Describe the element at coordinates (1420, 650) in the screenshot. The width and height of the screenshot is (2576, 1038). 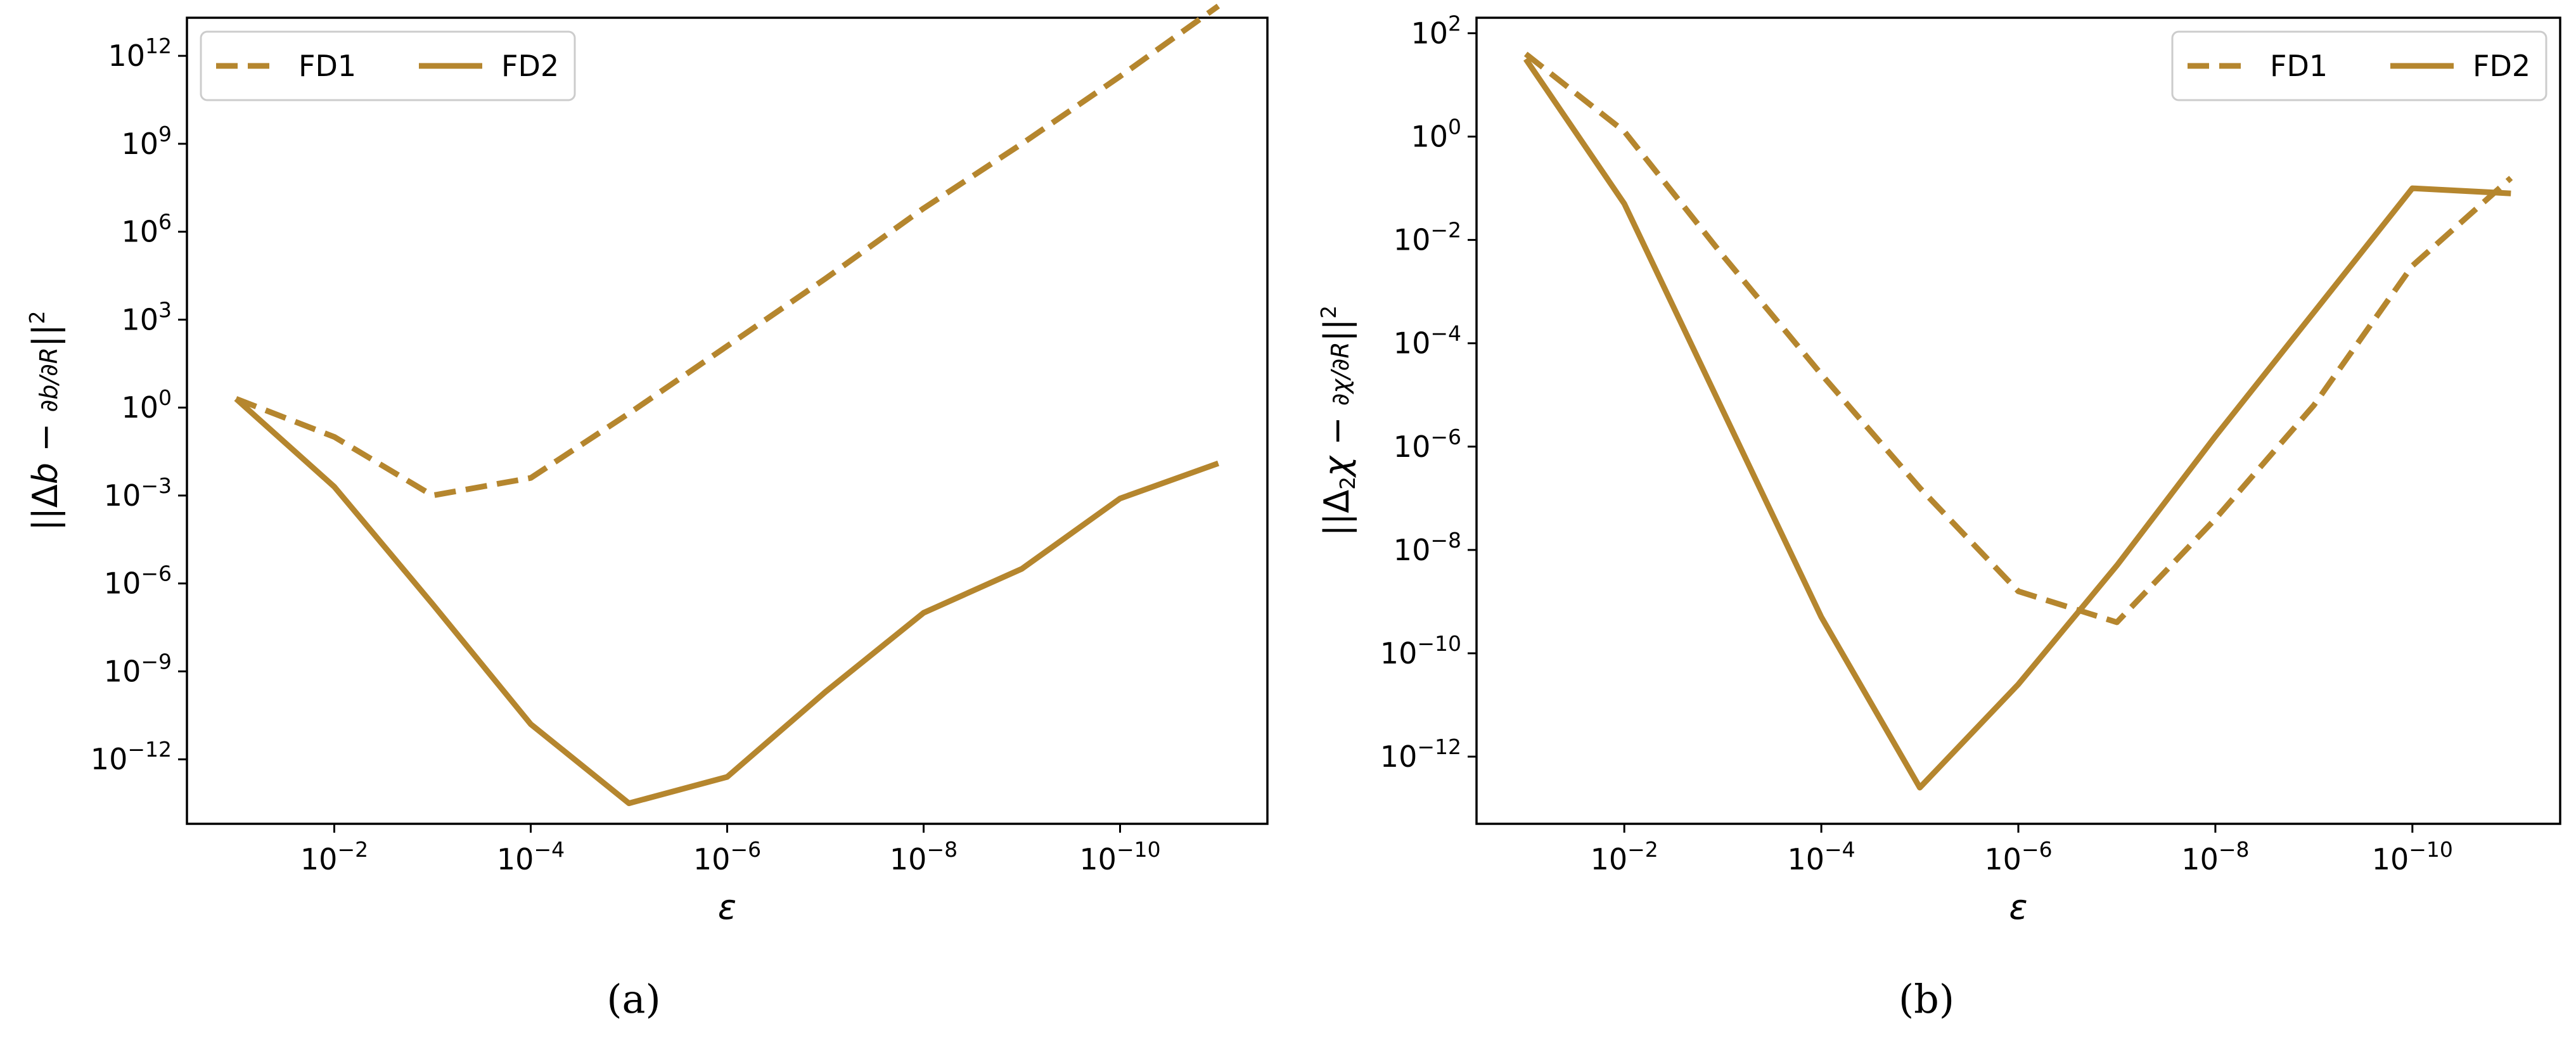
I see `y-tick-label: 10⁻¹⁰` at that location.